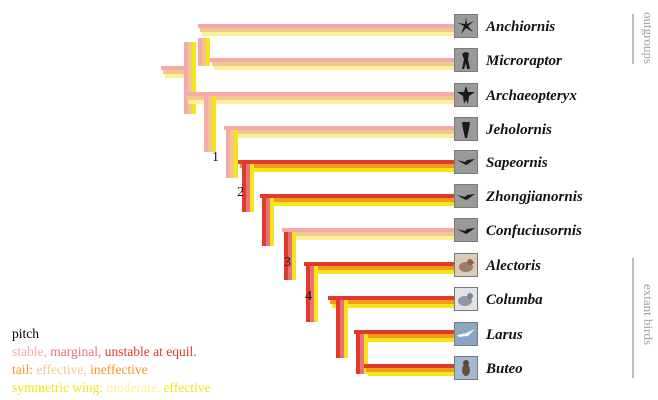 This screenshot has width=658, height=400. Describe the element at coordinates (466, 334) in the screenshot. I see `gull-photo-icon` at that location.